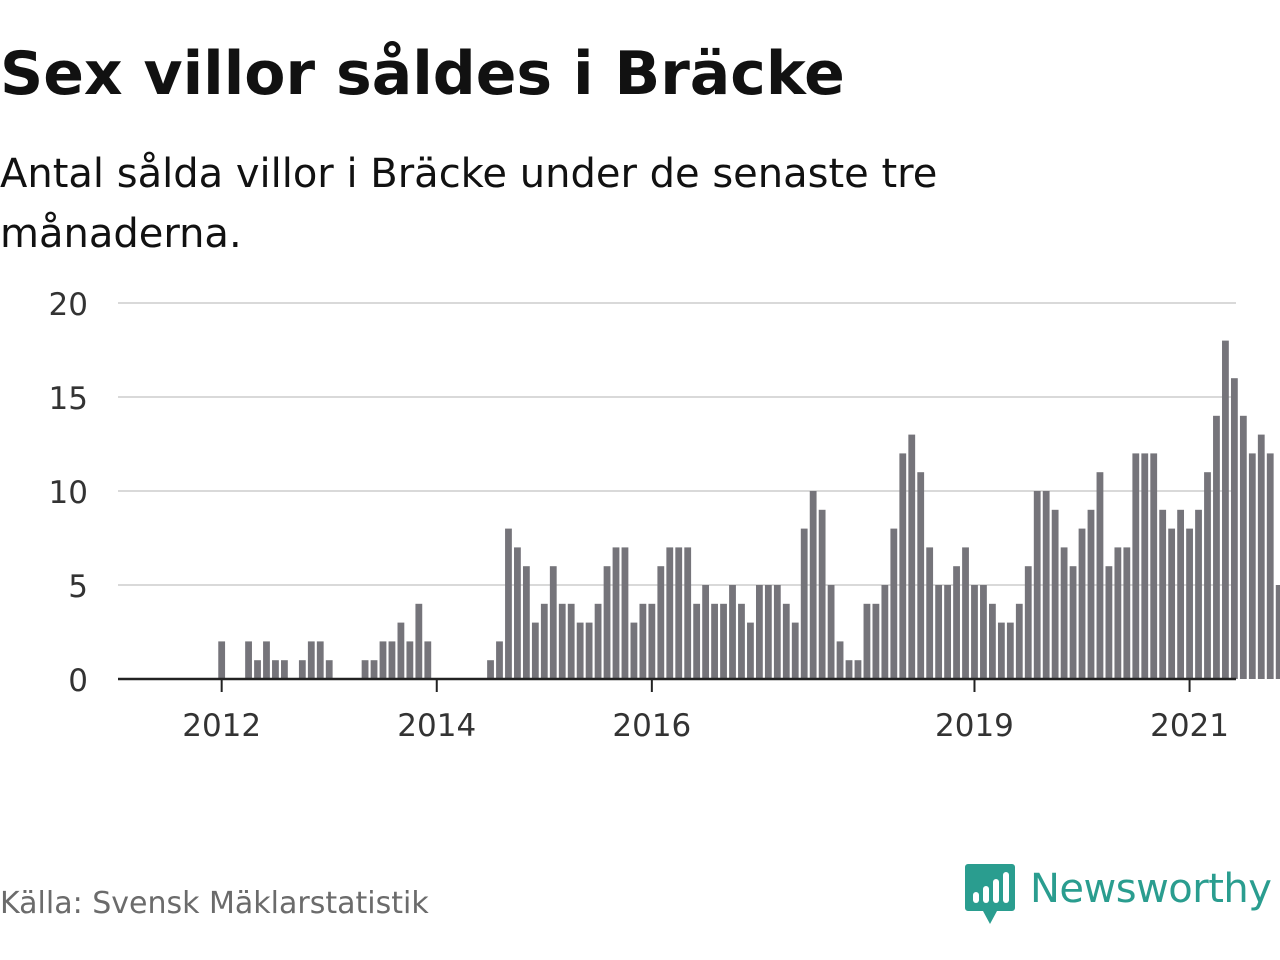 The height and width of the screenshot is (960, 1280). I want to click on brand-name: Newsworthy, so click(1151, 889).